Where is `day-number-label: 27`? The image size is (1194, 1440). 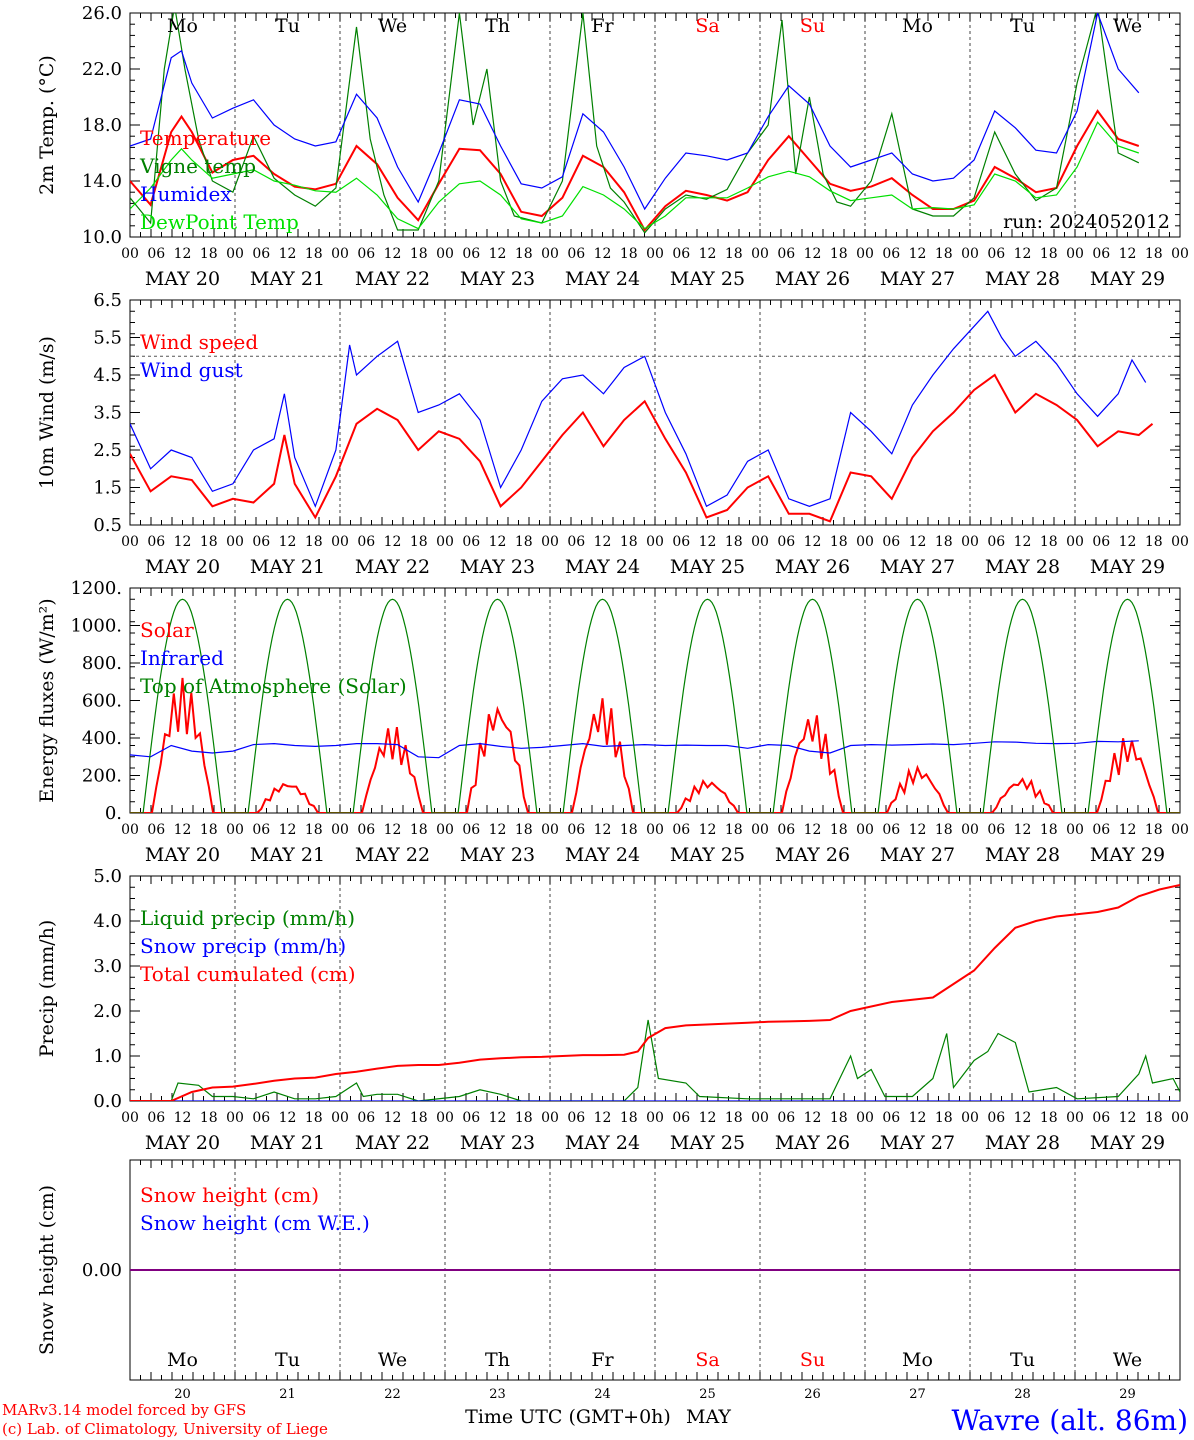
day-number-label: 27 is located at coordinates (917, 1394).